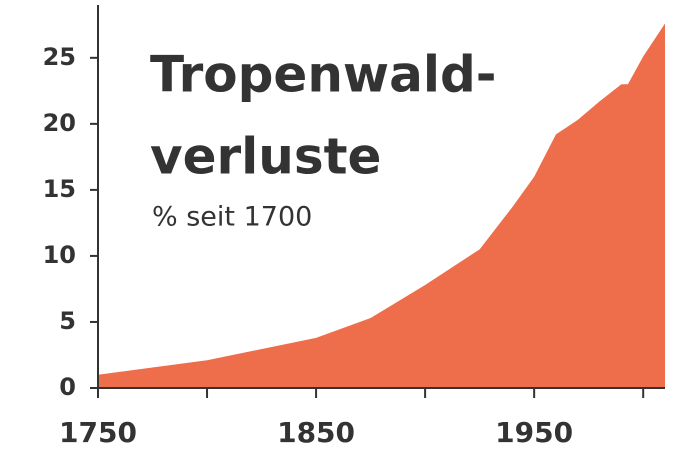 The width and height of the screenshot is (673, 453). What do you see at coordinates (59, 189) in the screenshot?
I see `y-tick-label: 15` at bounding box center [59, 189].